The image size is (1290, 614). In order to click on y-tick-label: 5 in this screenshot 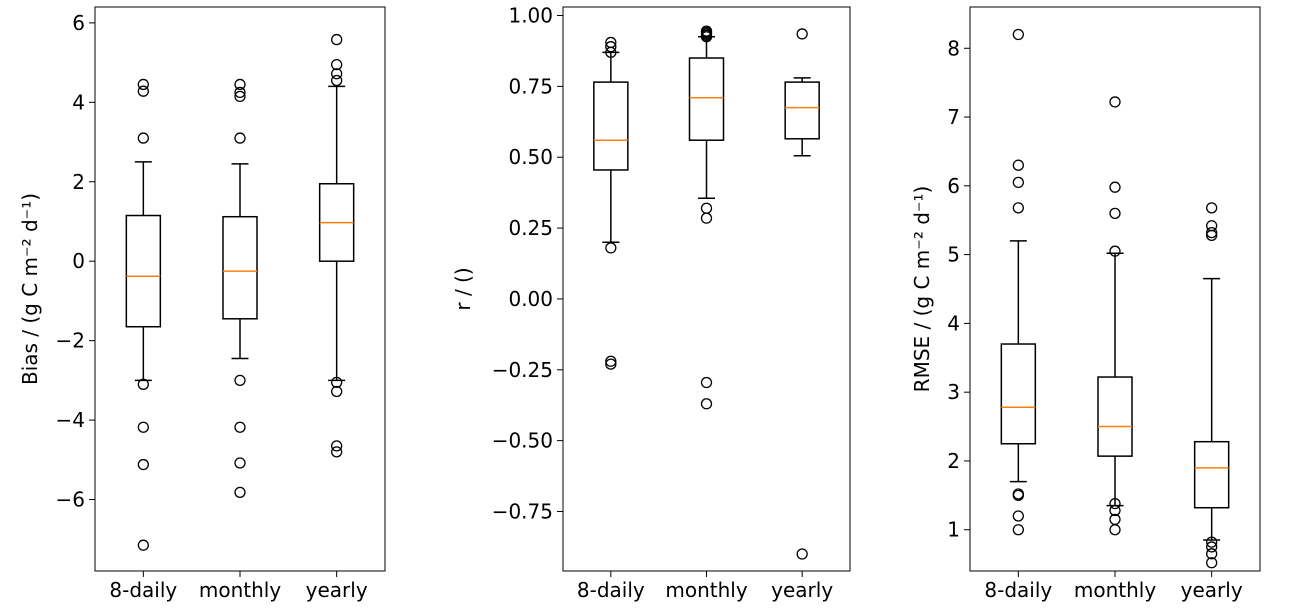, I will do `click(953, 255)`.